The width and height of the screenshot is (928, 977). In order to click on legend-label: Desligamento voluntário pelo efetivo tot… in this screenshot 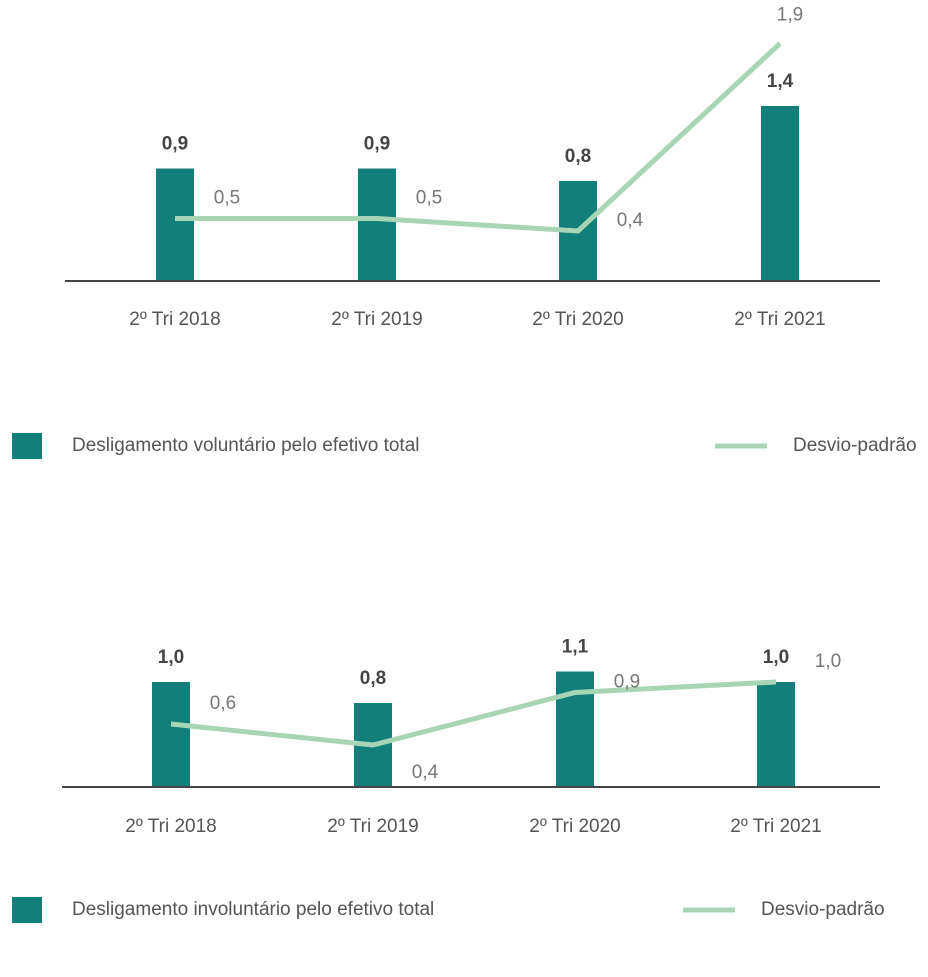, I will do `click(245, 445)`.